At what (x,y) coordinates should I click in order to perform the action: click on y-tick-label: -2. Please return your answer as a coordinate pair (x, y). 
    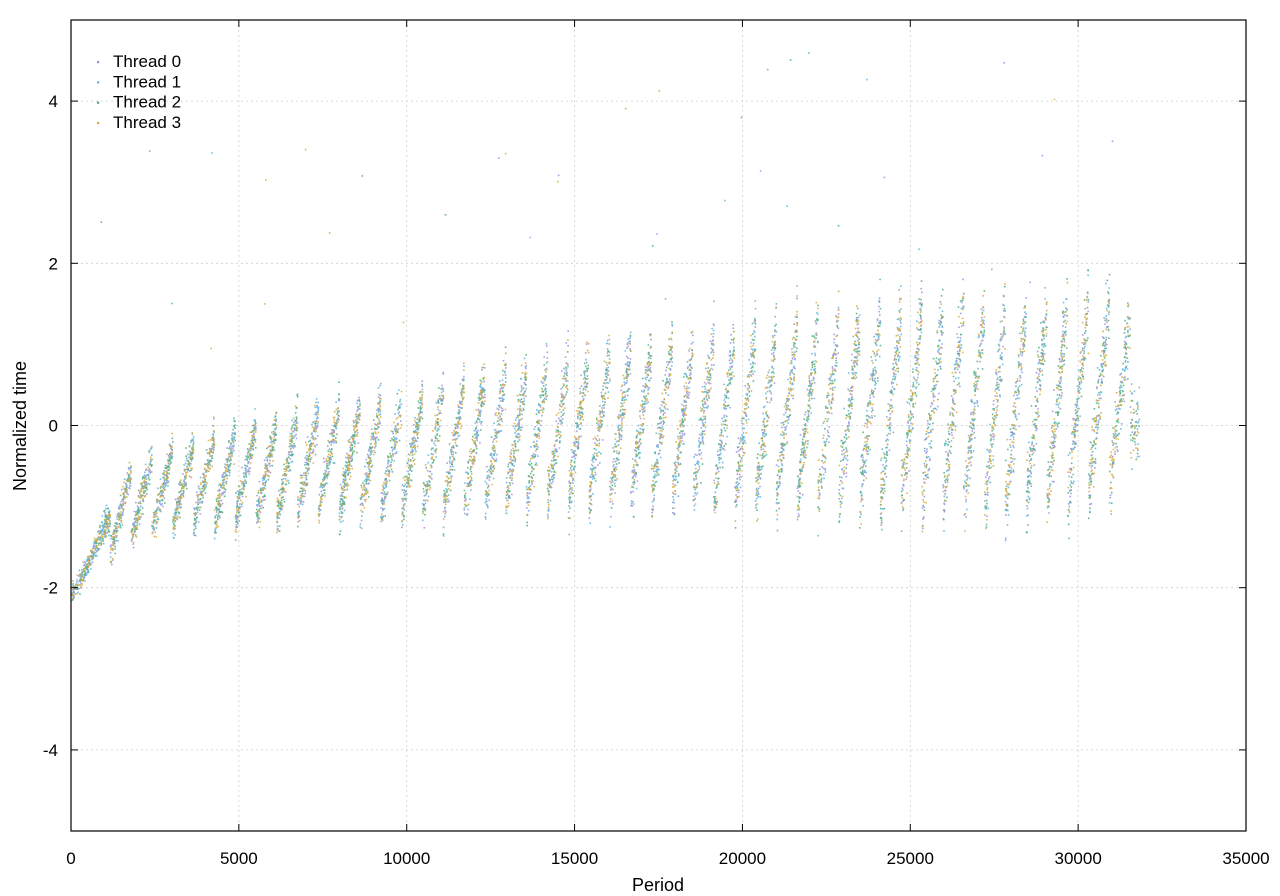
    Looking at the image, I should click on (50, 588).